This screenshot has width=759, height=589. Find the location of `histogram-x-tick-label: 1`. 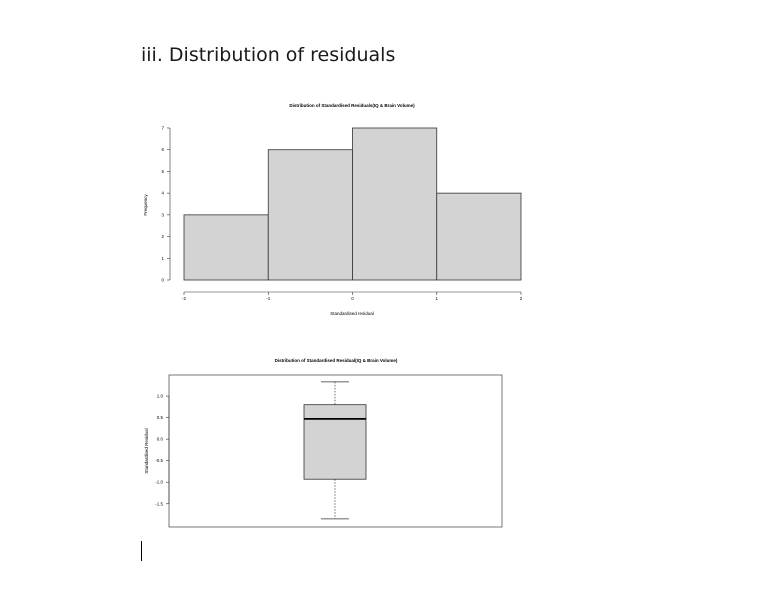

histogram-x-tick-label: 1 is located at coordinates (436, 298).